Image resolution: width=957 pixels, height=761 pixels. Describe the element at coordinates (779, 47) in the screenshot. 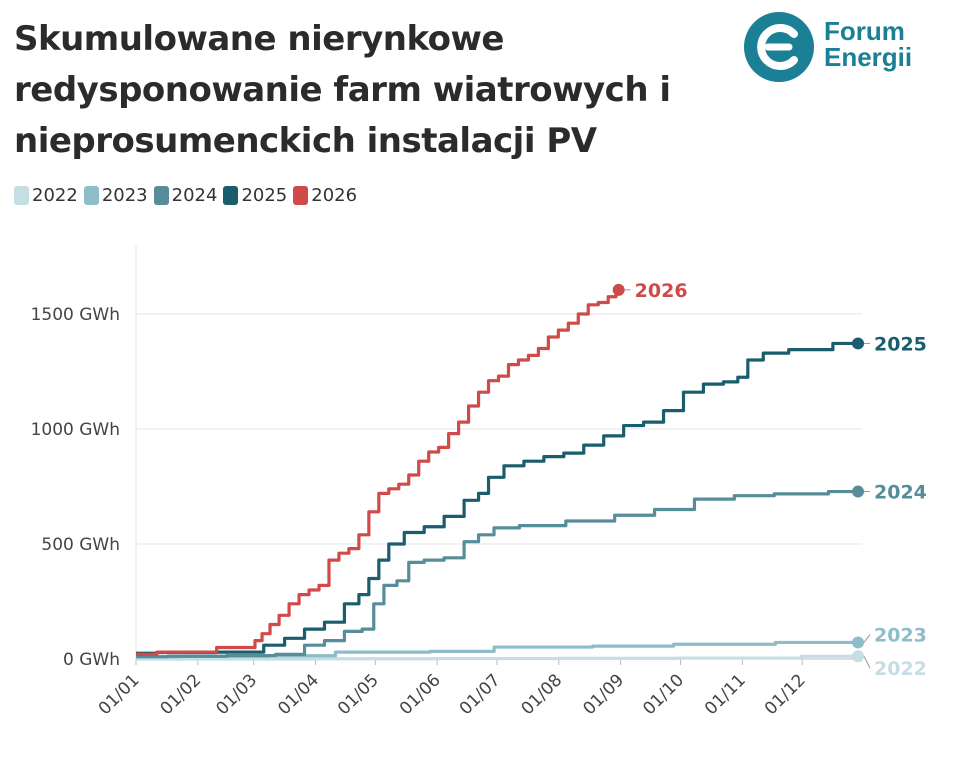

I see `logo-mark-icon` at that location.